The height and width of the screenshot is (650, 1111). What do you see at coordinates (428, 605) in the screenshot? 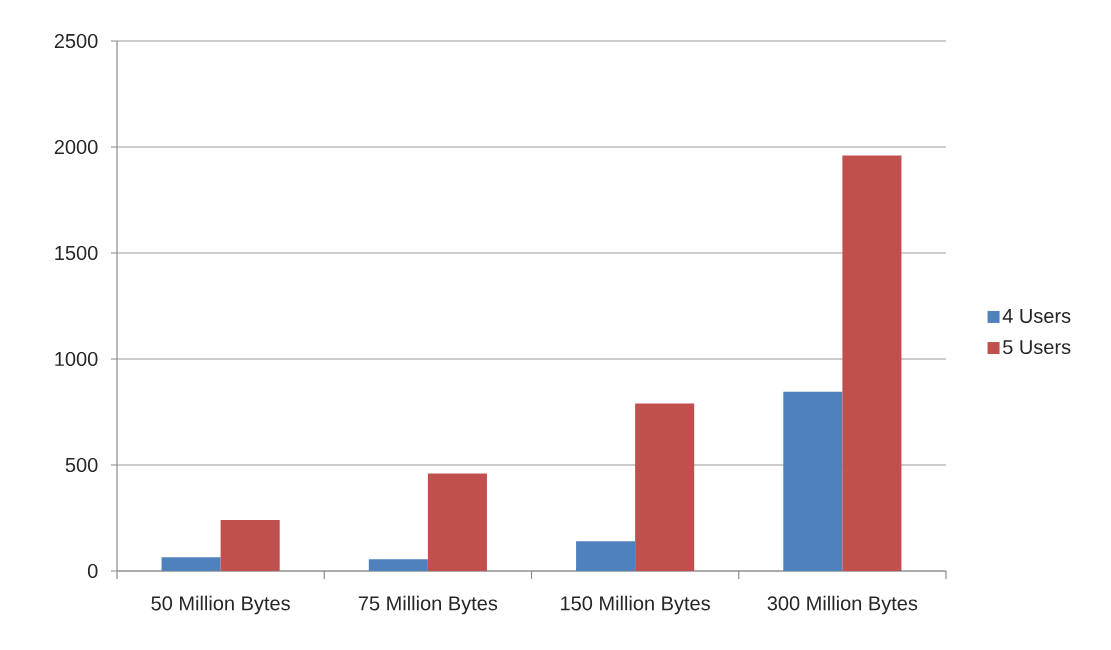
I see `x-tick-label: 75 Million Bytes` at bounding box center [428, 605].